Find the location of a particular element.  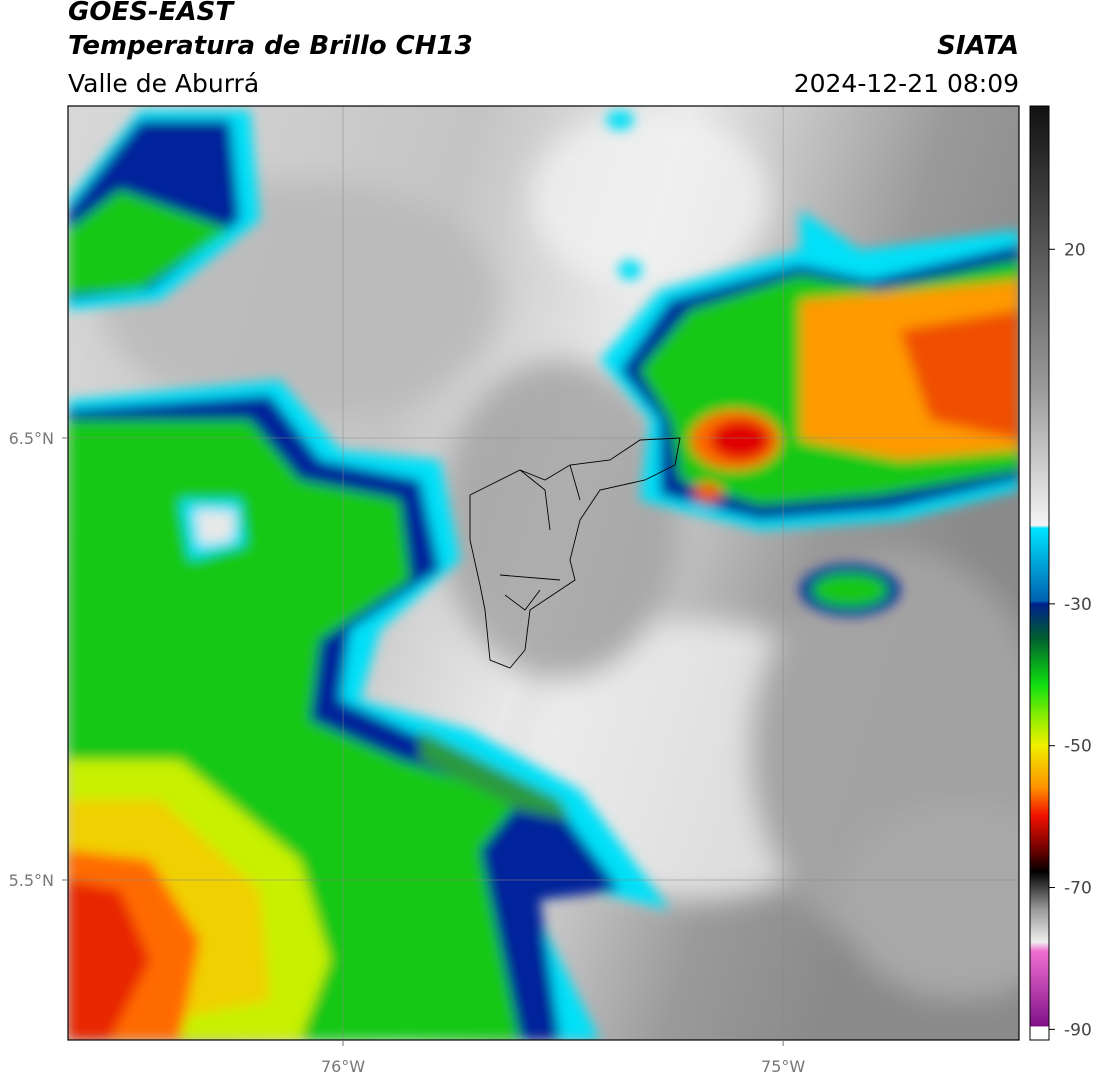

subtitle: Temperatura de Brillo CH13 is located at coordinates (270, 46).